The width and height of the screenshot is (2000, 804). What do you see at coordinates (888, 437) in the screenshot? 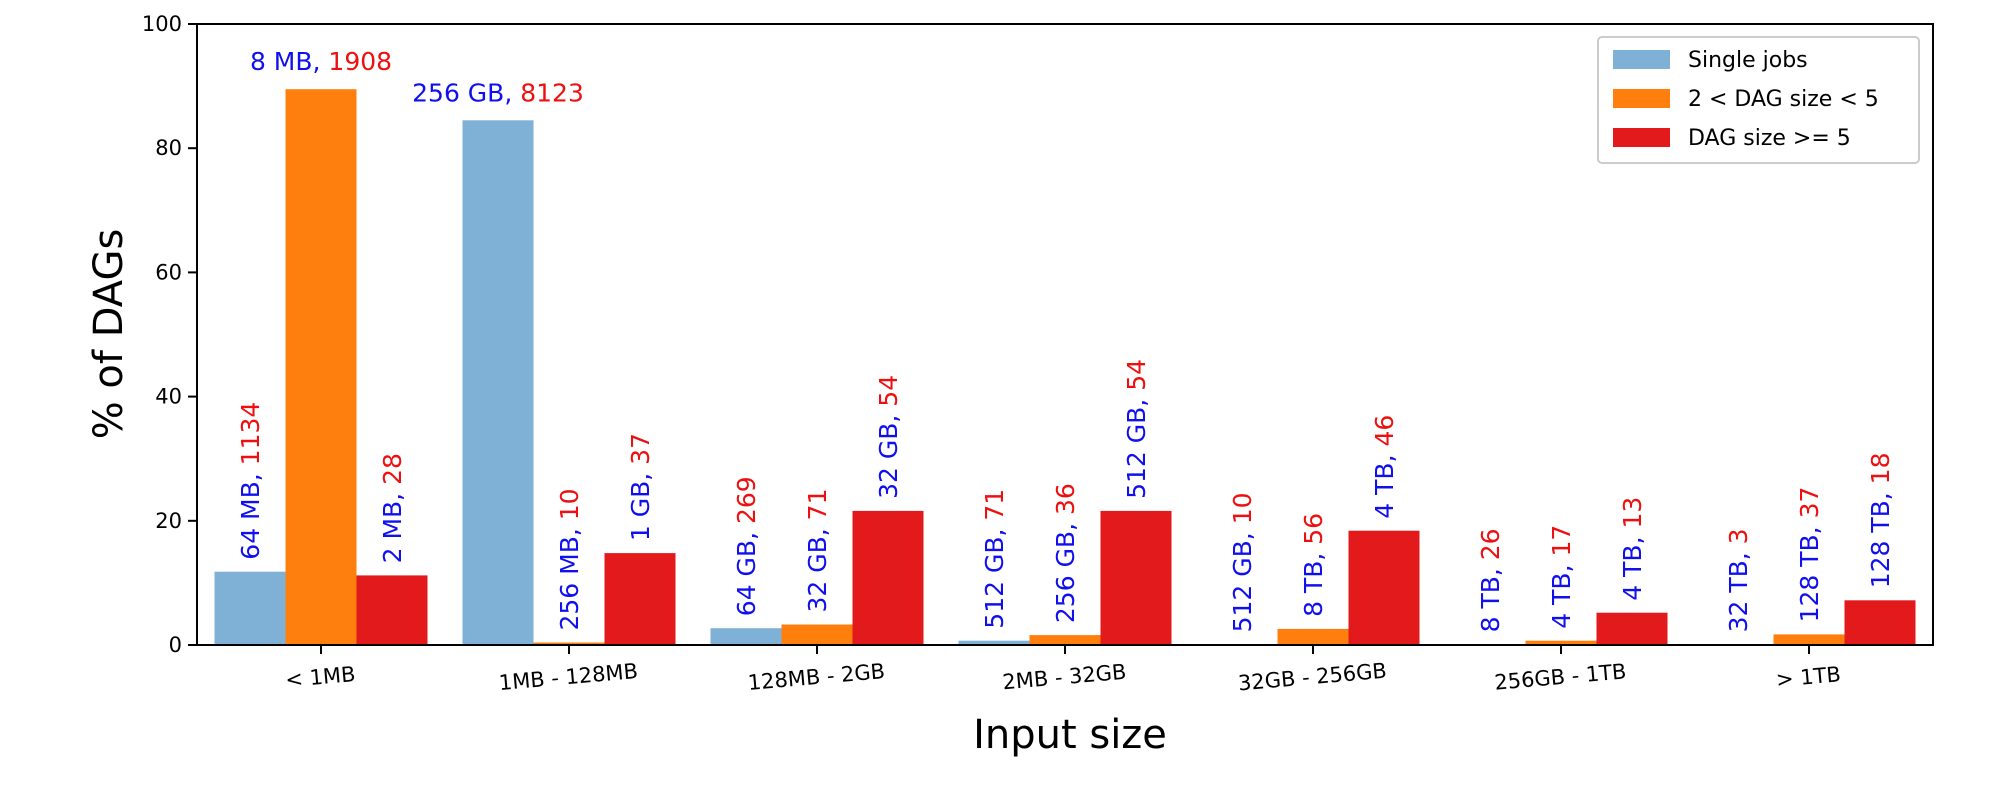
I see `bar-annotation-3-3: 32 GB, 54` at bounding box center [888, 437].